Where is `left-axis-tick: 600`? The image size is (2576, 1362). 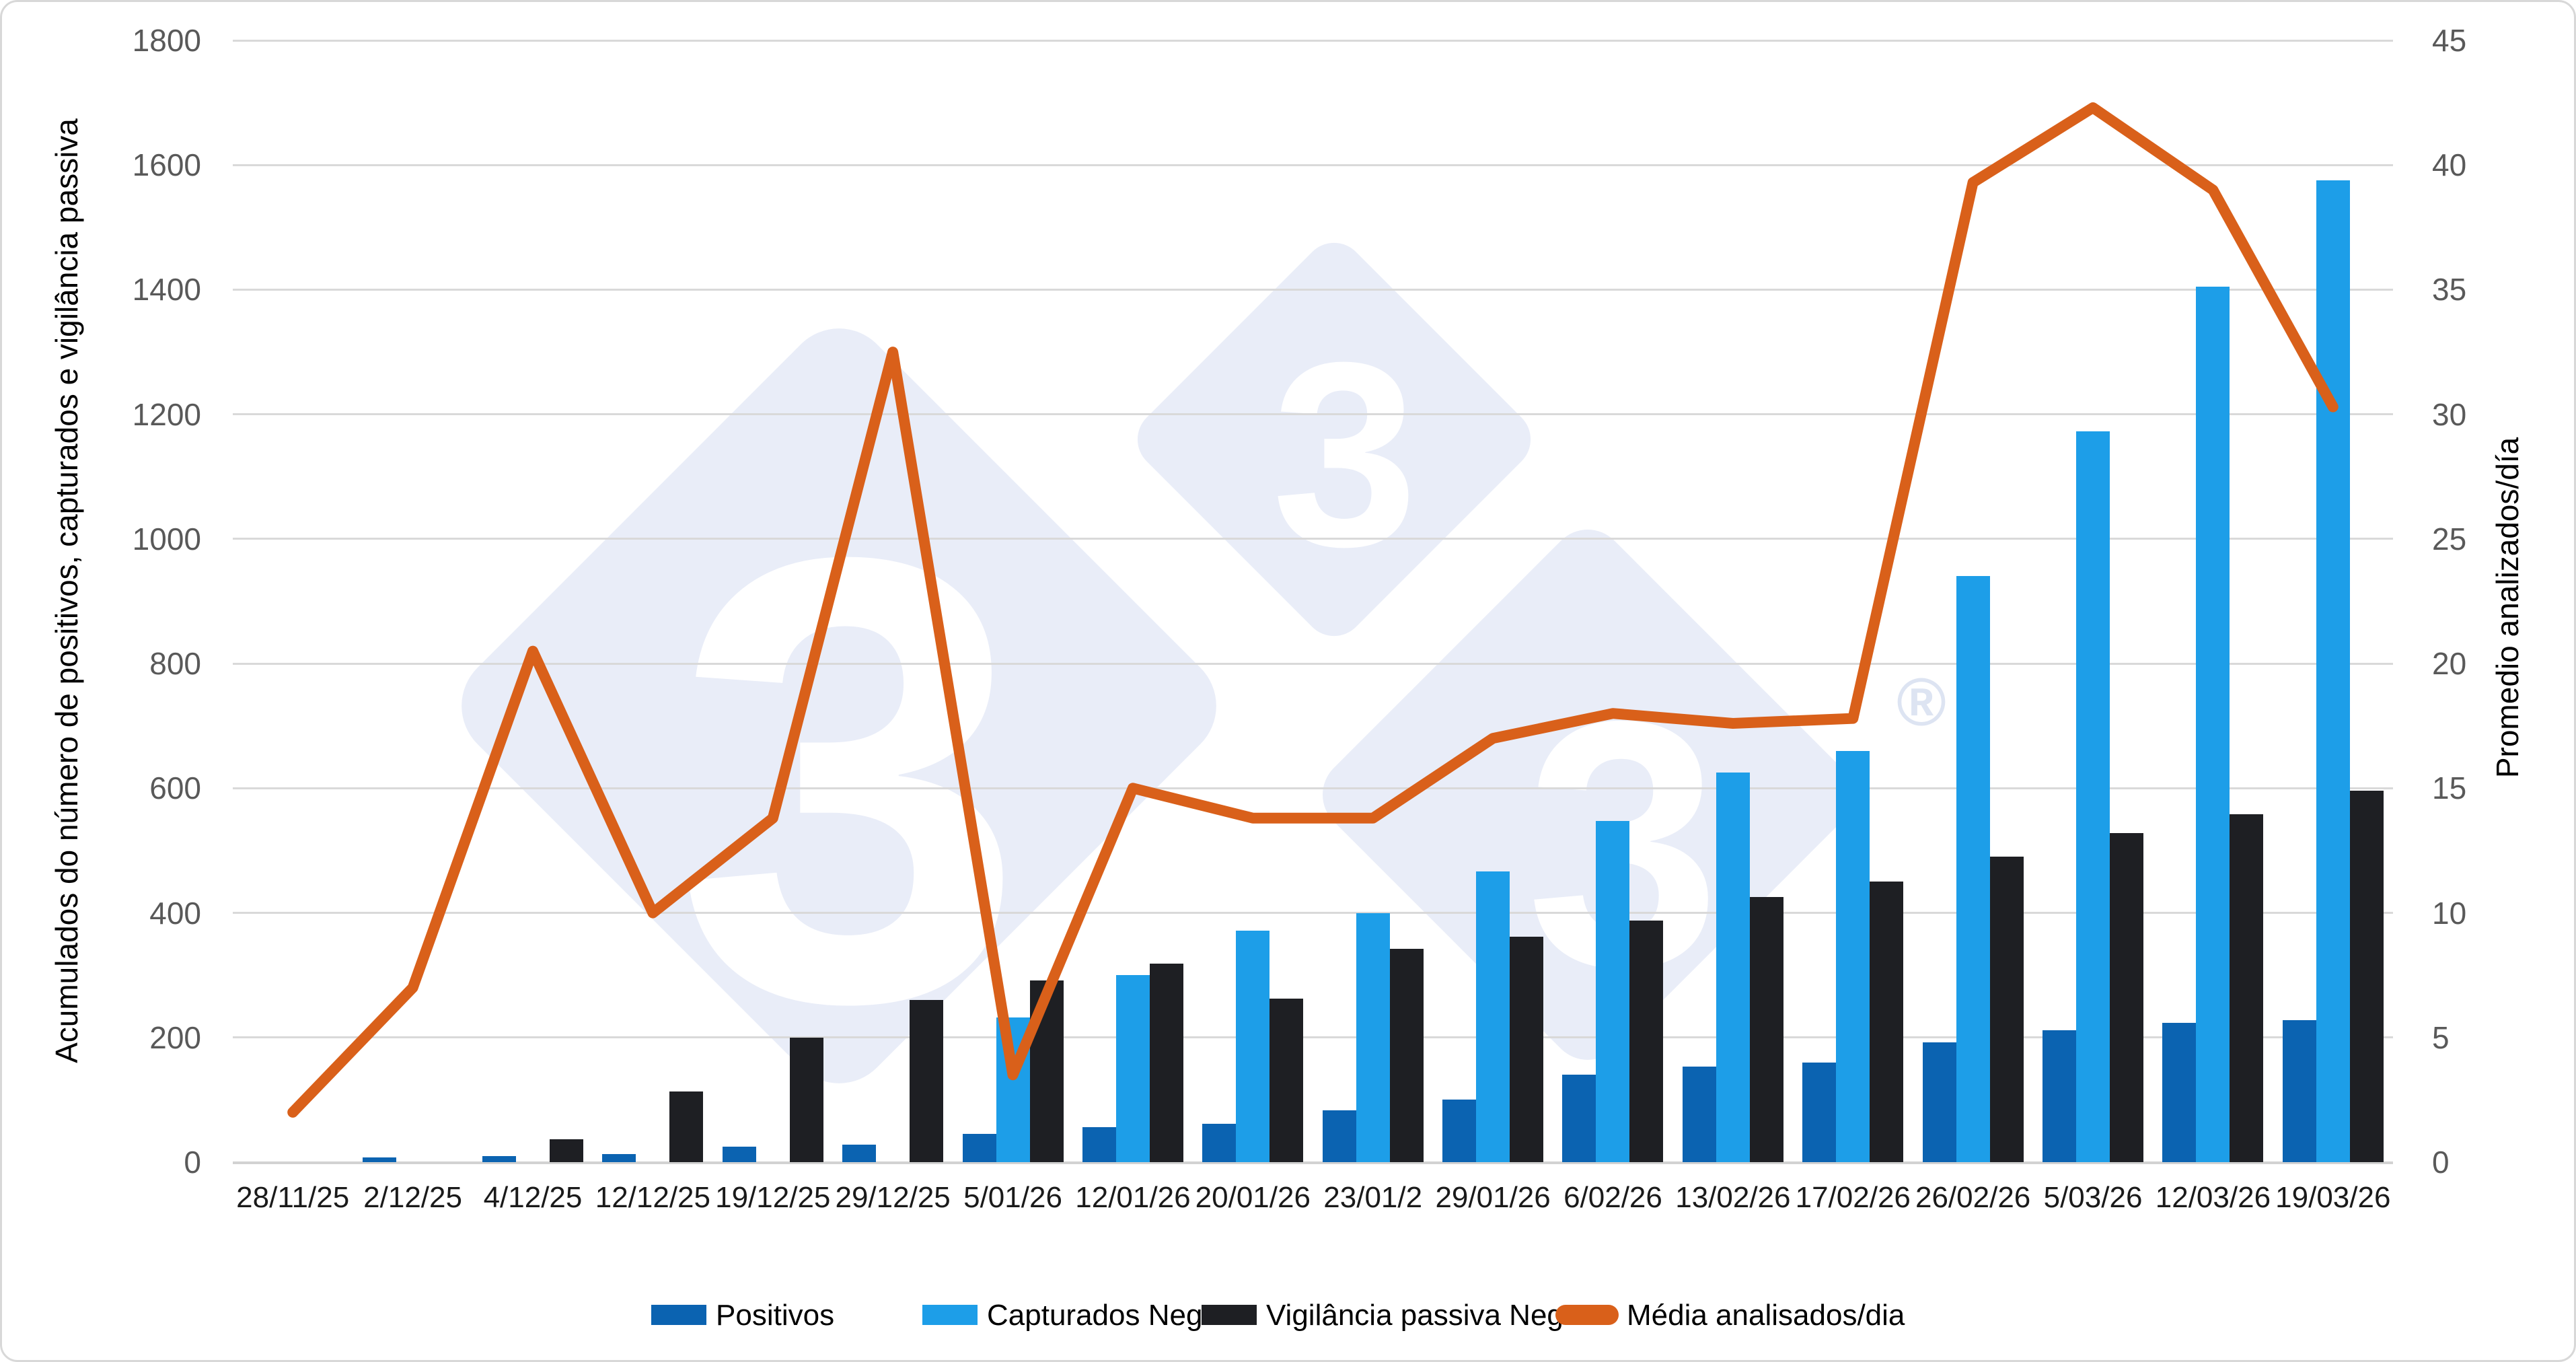 left-axis-tick: 600 is located at coordinates (175, 788).